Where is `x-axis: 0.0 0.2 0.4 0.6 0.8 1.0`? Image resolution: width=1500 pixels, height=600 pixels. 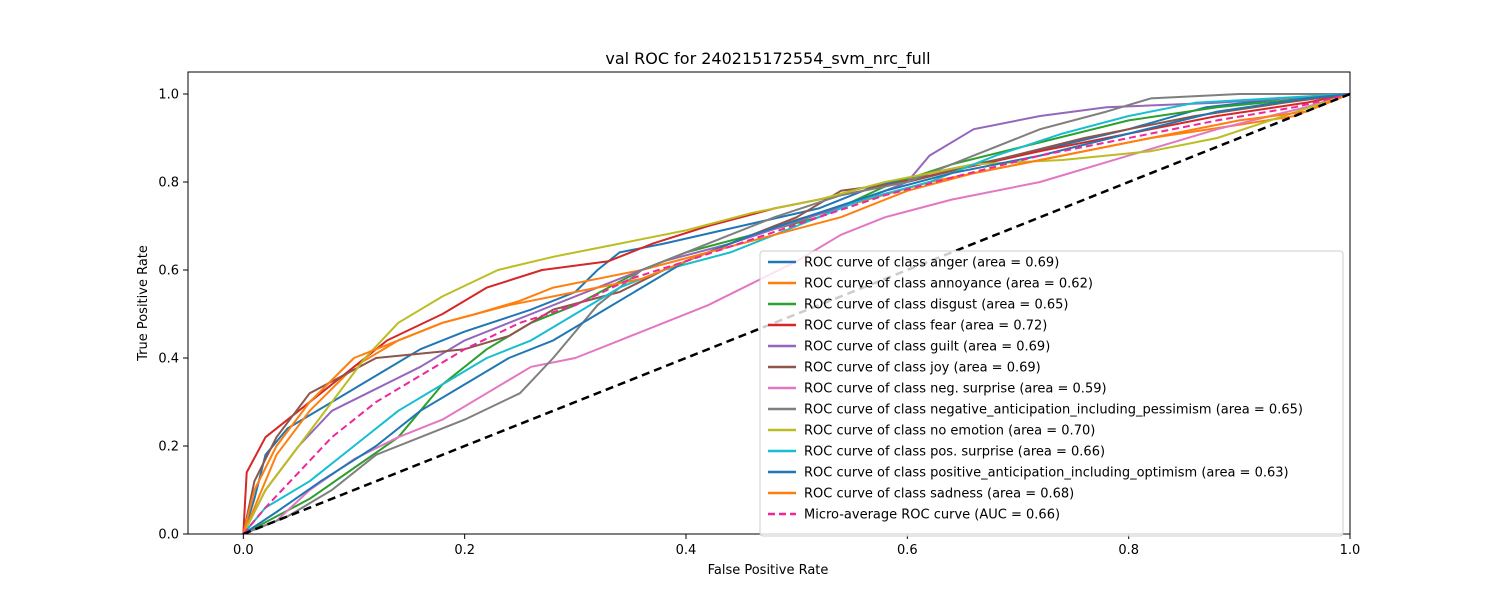
x-axis: 0.0 0.2 0.4 0.6 0.8 1.0 is located at coordinates (796, 546).